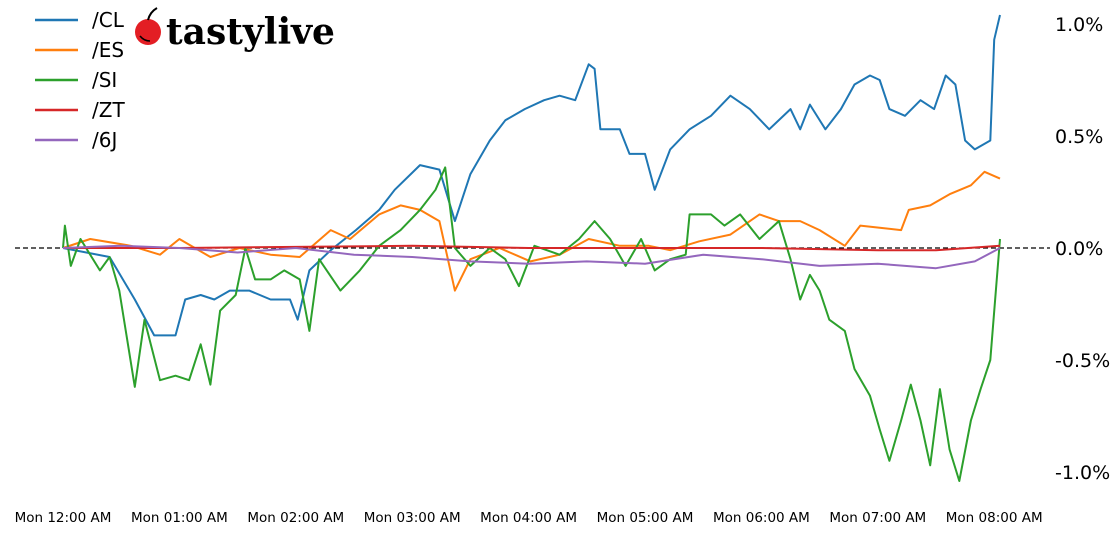 This screenshot has height=533, width=1112. What do you see at coordinates (104, 80) in the screenshot?
I see `legend-label: /SI` at bounding box center [104, 80].